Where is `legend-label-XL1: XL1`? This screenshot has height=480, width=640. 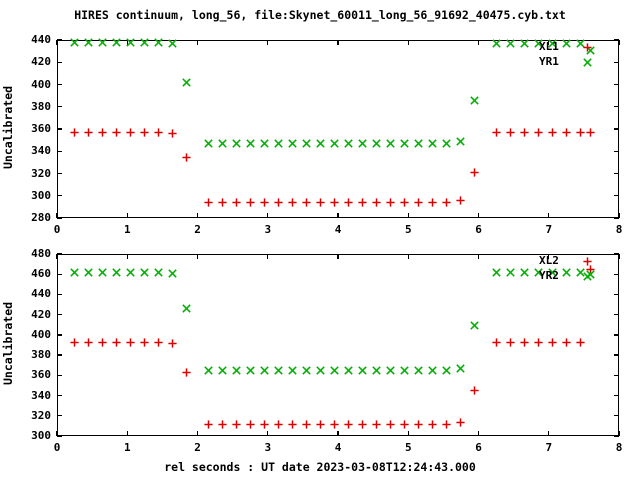
legend-label-XL1: XL1 is located at coordinates (549, 46).